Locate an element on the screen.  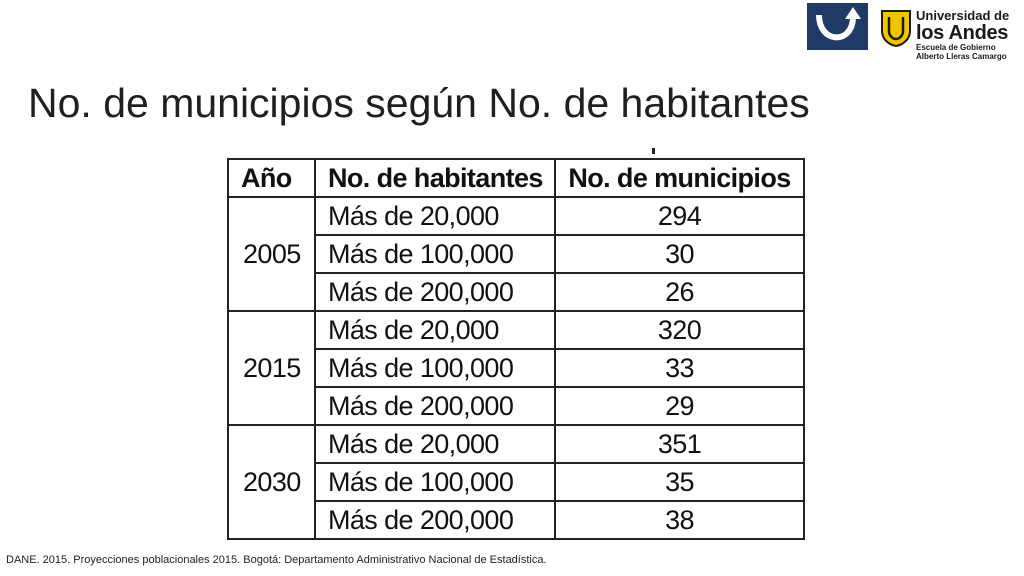
municipios-cell: 29 is located at coordinates (679, 406).